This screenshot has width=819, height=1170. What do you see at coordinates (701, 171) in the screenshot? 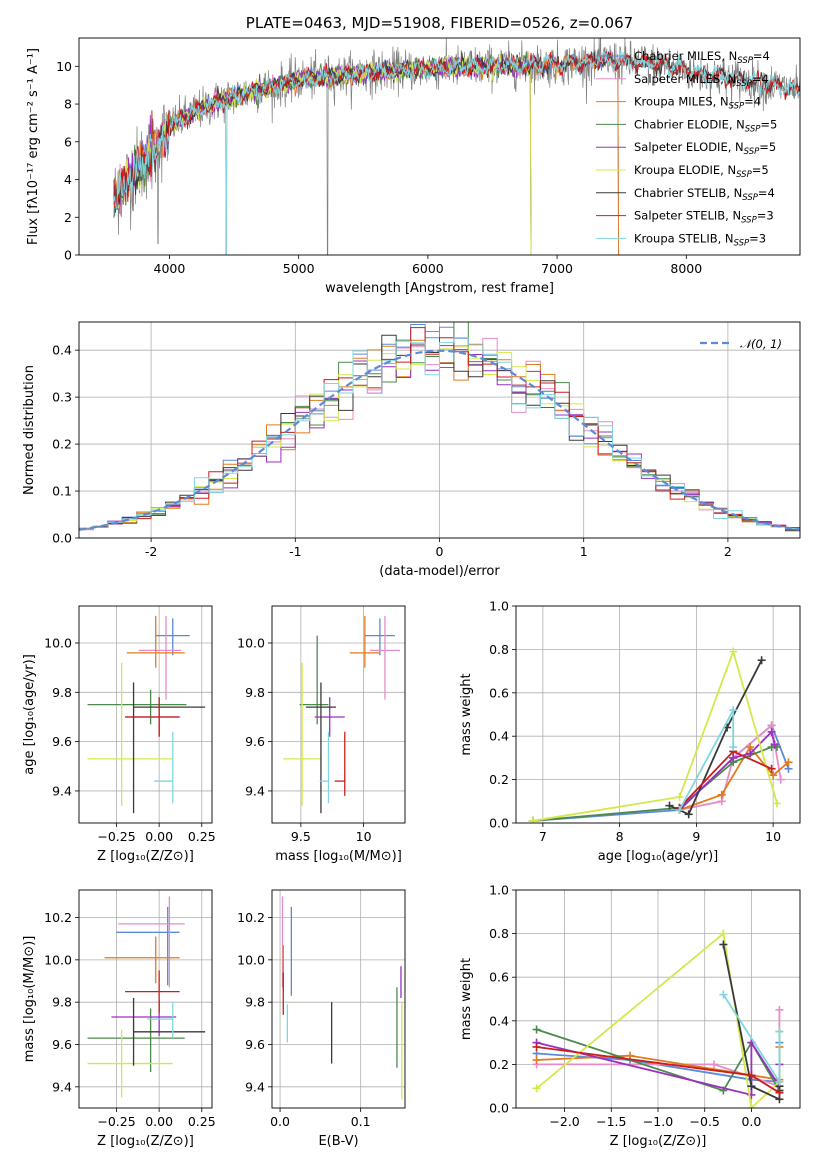
I see `legend-label-kroupa-elodie: Kroupa ELODIE, NSSP=5` at bounding box center [701, 171].